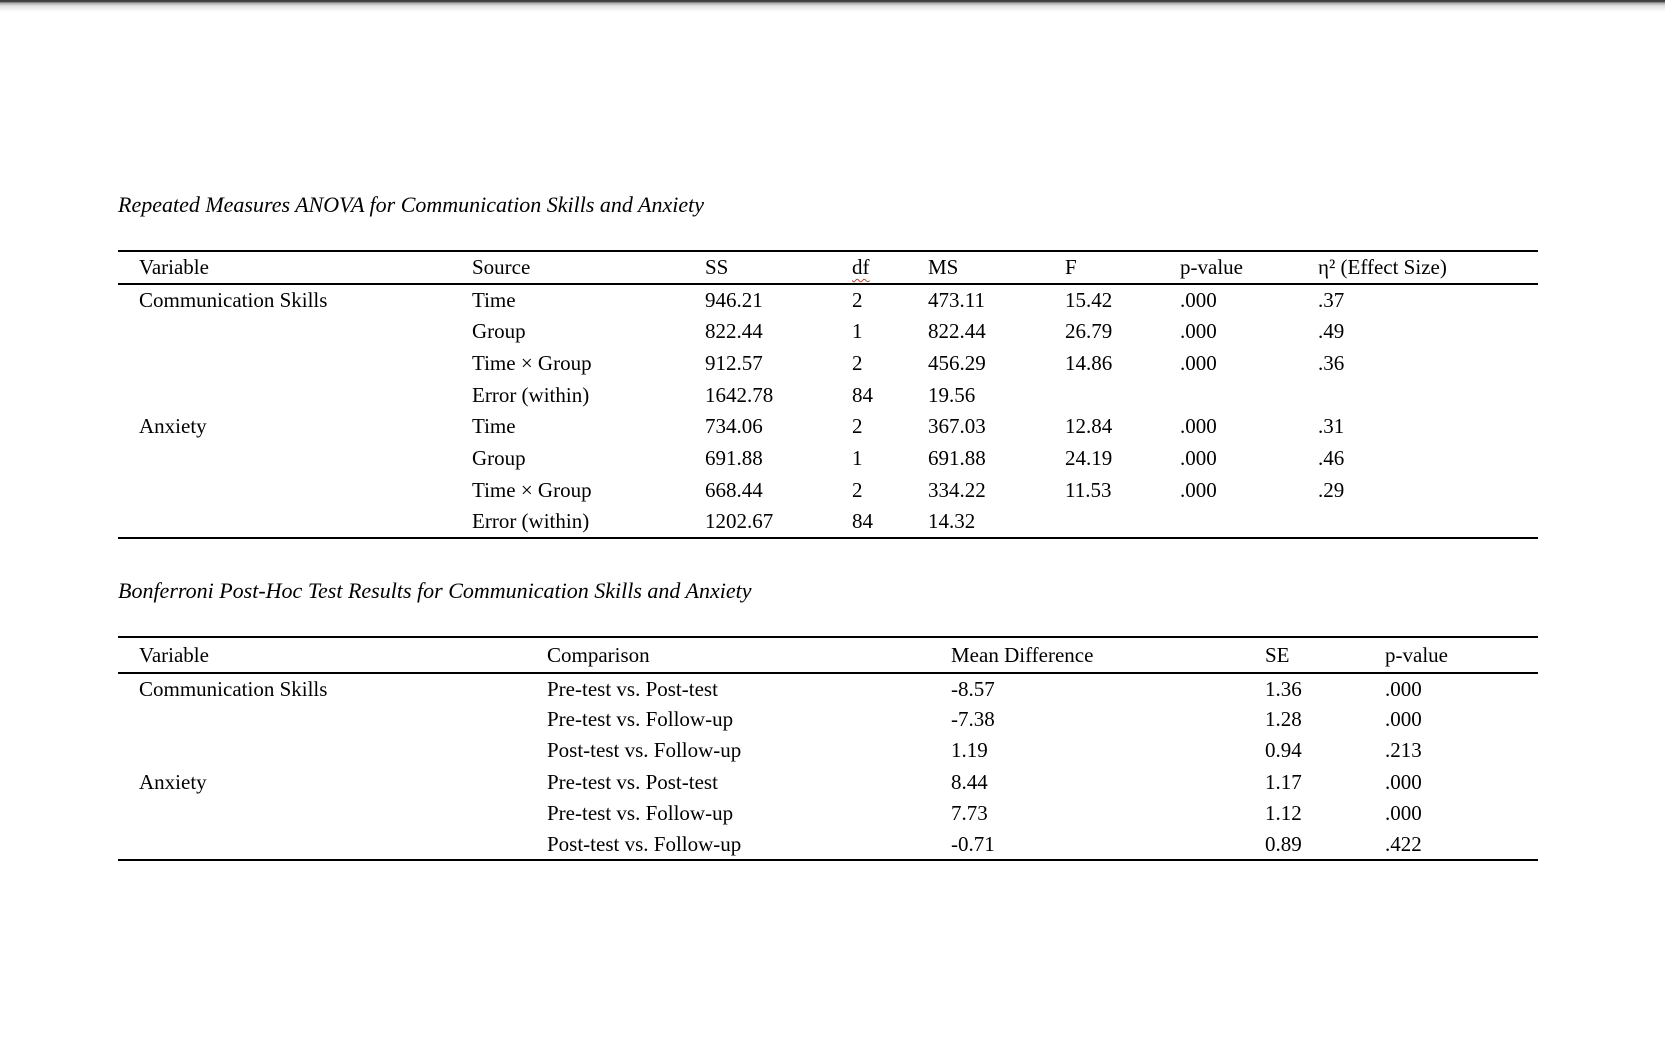 The height and width of the screenshot is (1053, 1665). What do you see at coordinates (1416, 654) in the screenshot?
I see `posthoc-col-pvalue: p-value` at bounding box center [1416, 654].